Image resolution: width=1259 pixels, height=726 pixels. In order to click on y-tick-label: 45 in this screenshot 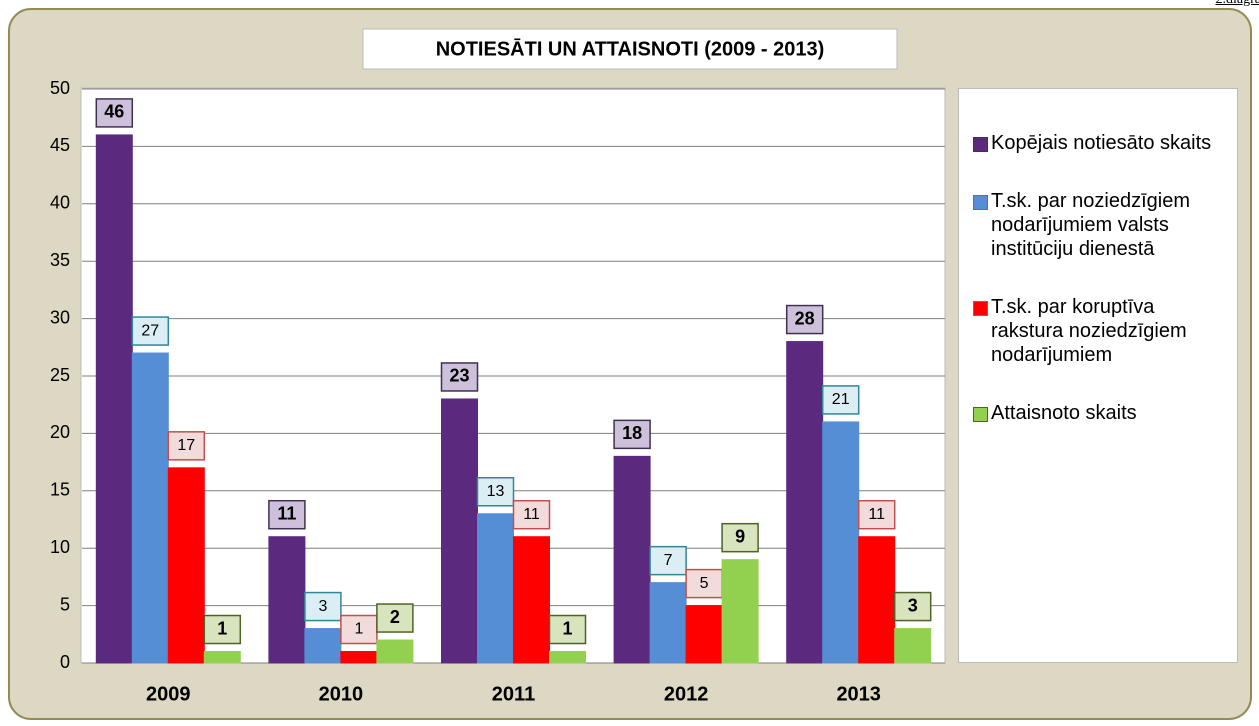, I will do `click(60, 145)`.